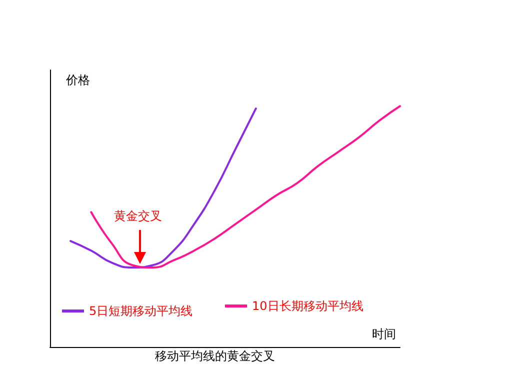  Describe the element at coordinates (141, 311) in the screenshot. I see `legend-label: 5日短期移动平均线` at that location.